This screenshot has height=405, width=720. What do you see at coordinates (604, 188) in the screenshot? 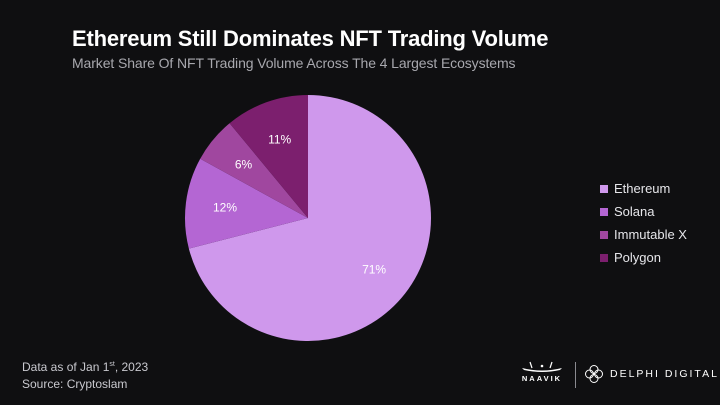
I see `legend-swatch-ethereum` at bounding box center [604, 188].